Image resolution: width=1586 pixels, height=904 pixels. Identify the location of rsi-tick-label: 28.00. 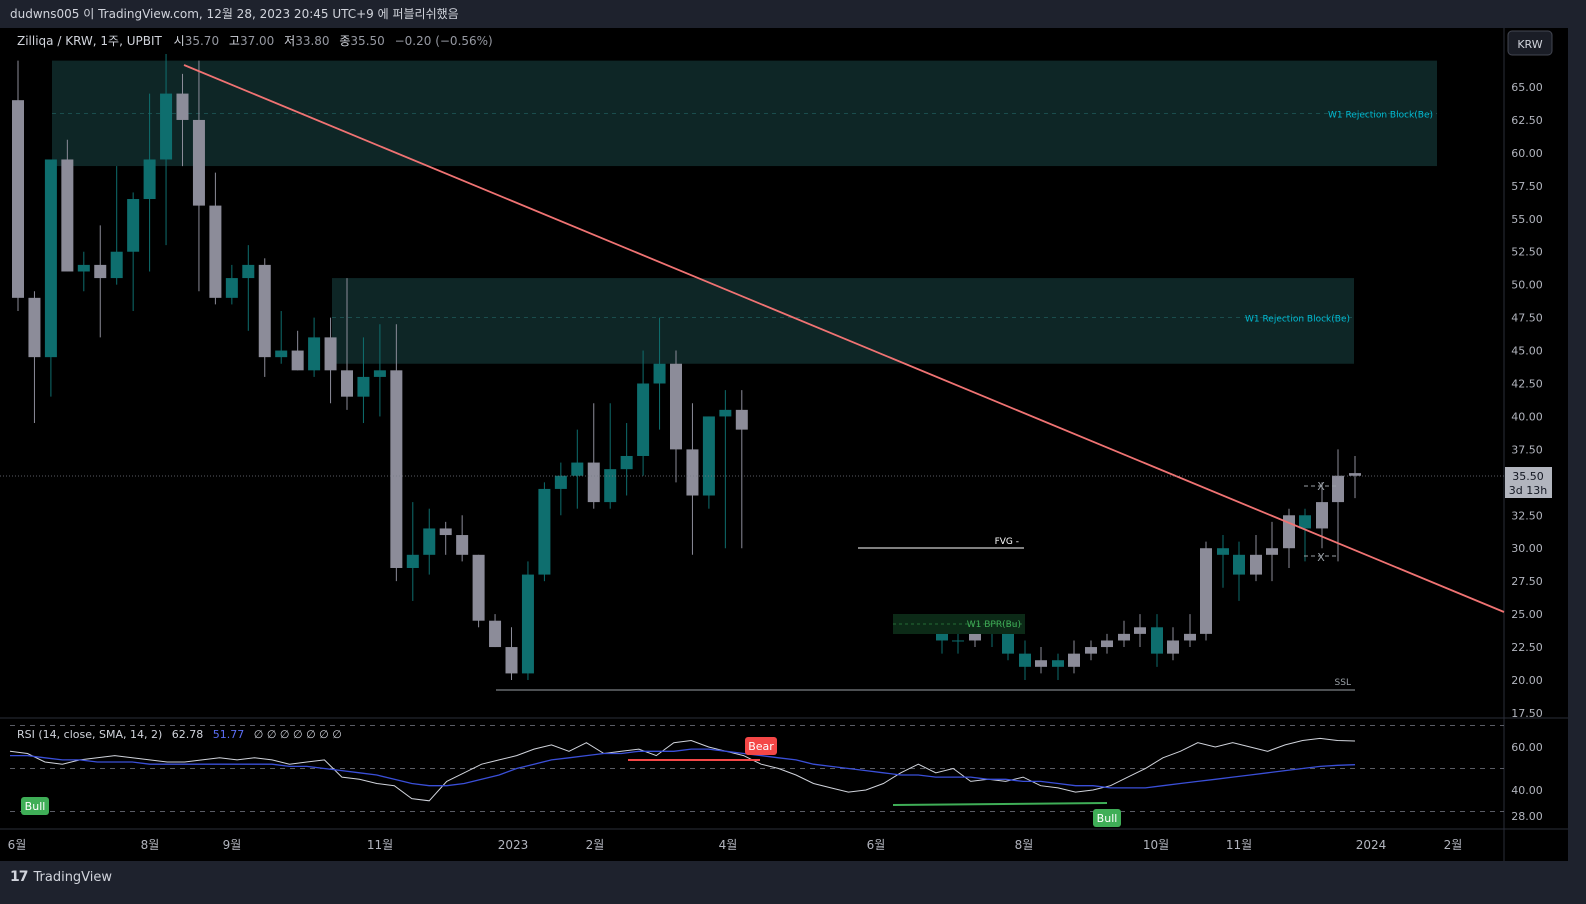
(1527, 816).